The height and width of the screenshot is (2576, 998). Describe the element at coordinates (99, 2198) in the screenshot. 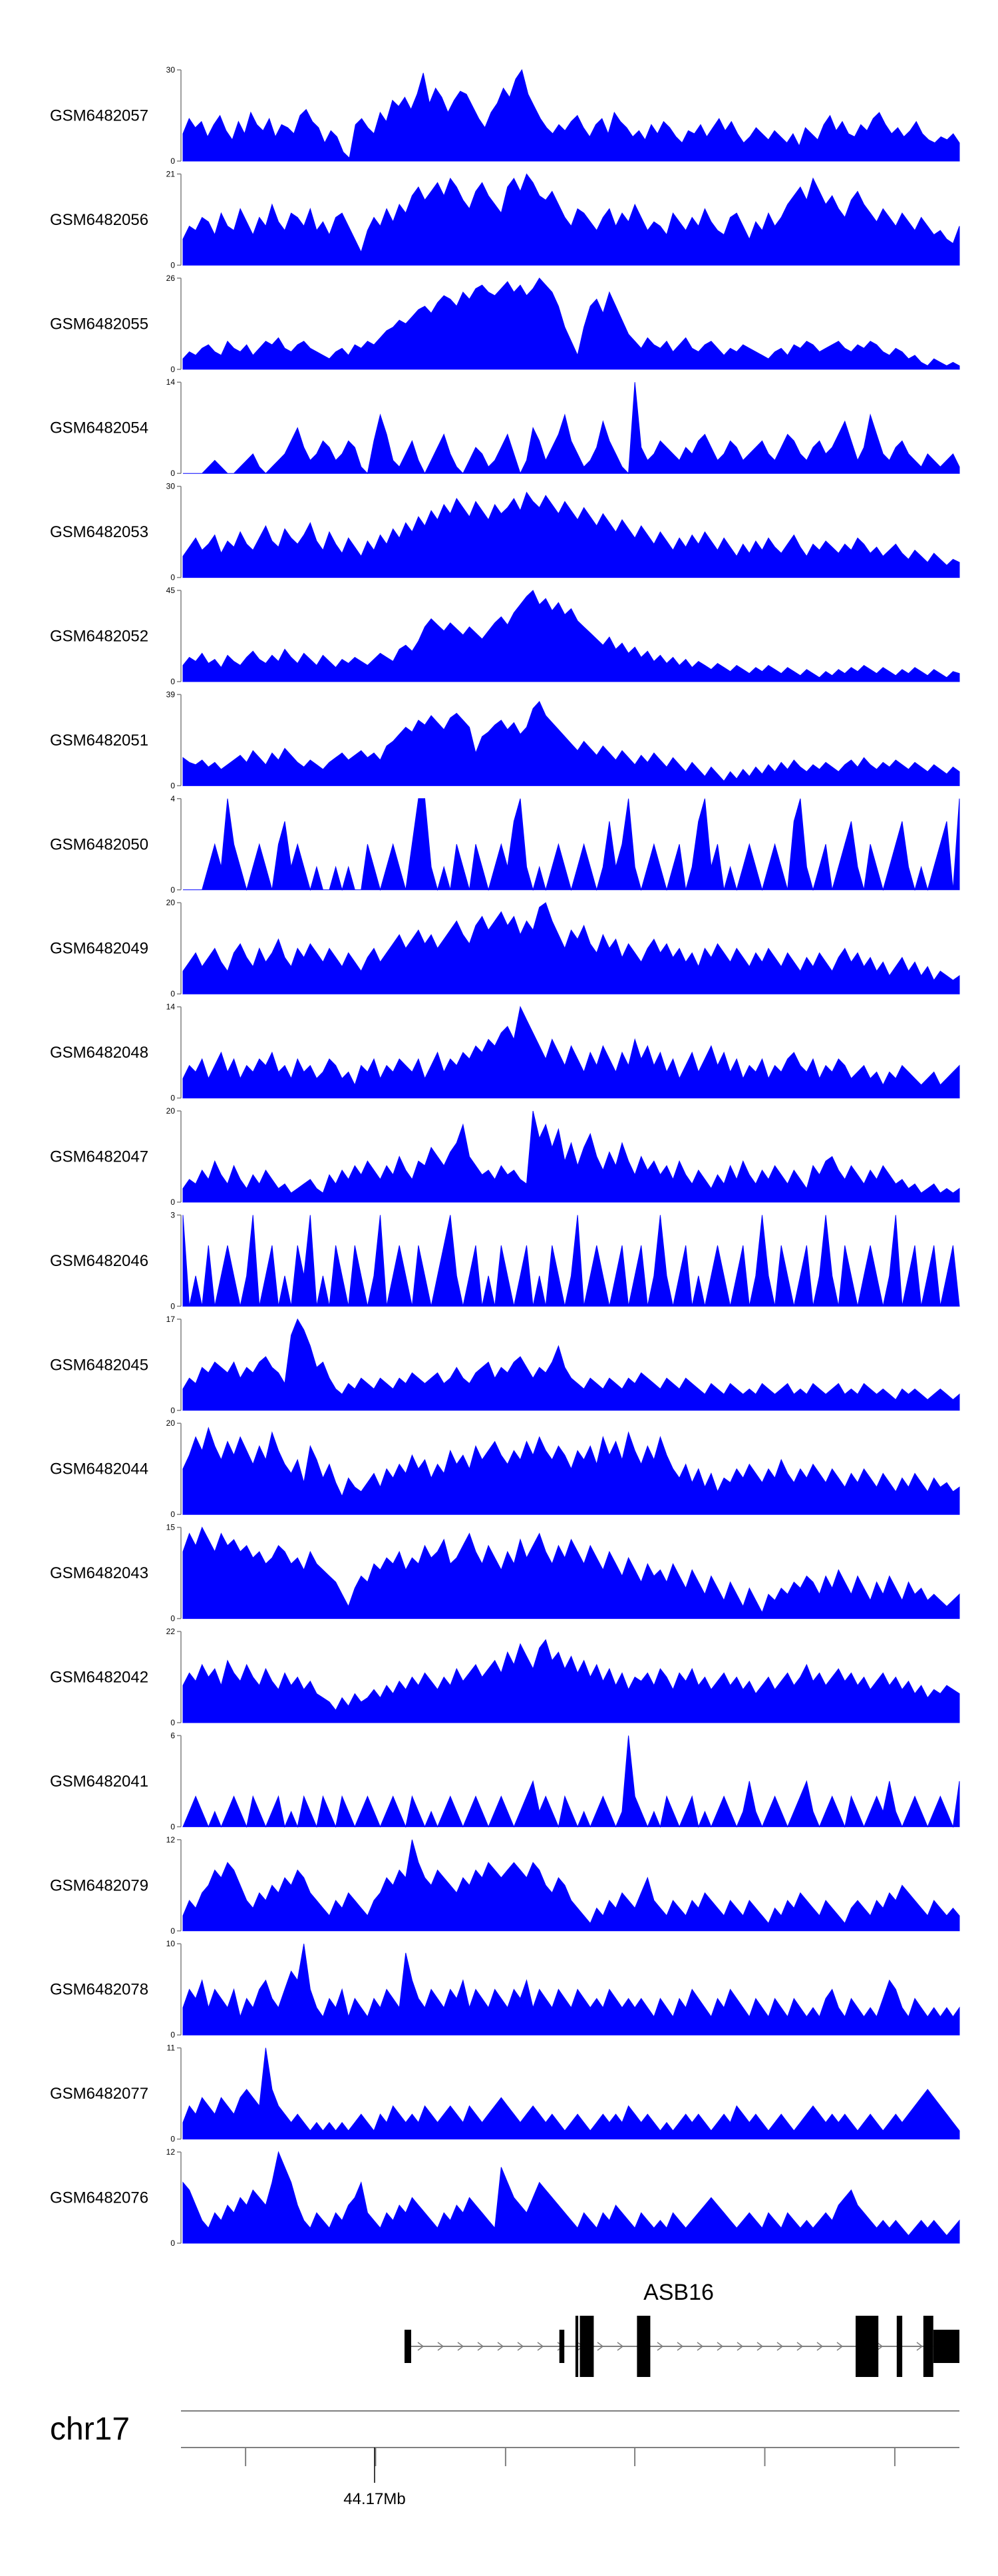

I see `track-label: GSM6482076` at that location.